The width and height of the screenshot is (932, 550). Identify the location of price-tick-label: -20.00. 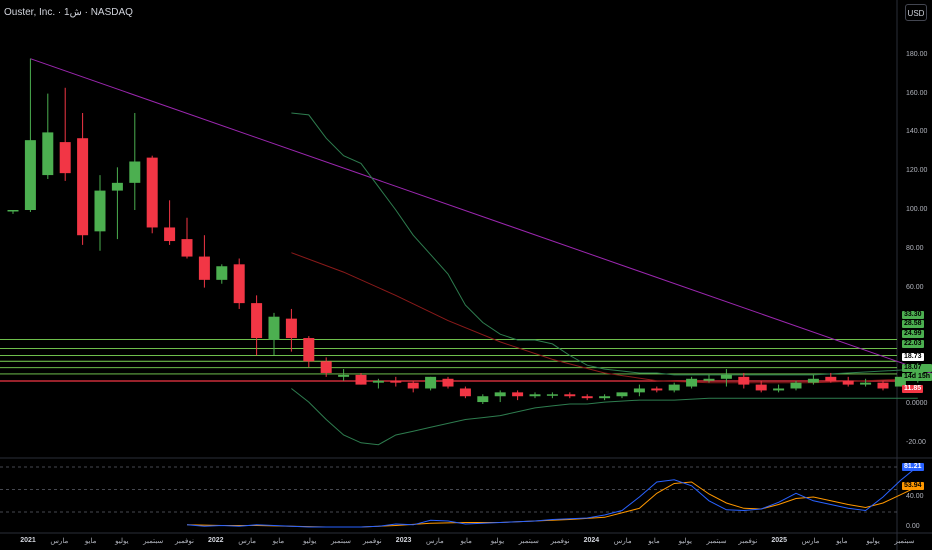
(916, 442).